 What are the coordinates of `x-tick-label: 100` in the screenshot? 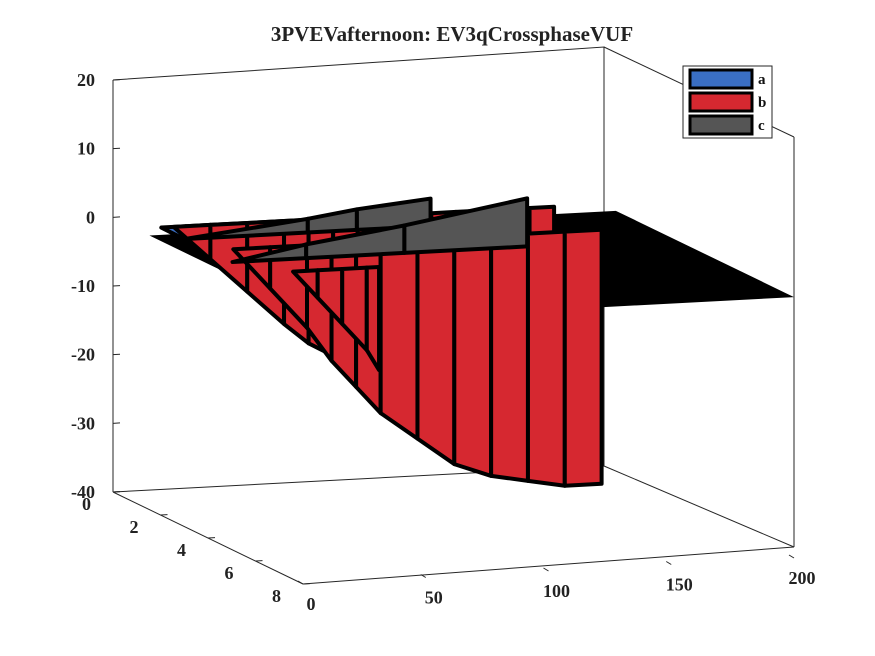 It's located at (556, 591).